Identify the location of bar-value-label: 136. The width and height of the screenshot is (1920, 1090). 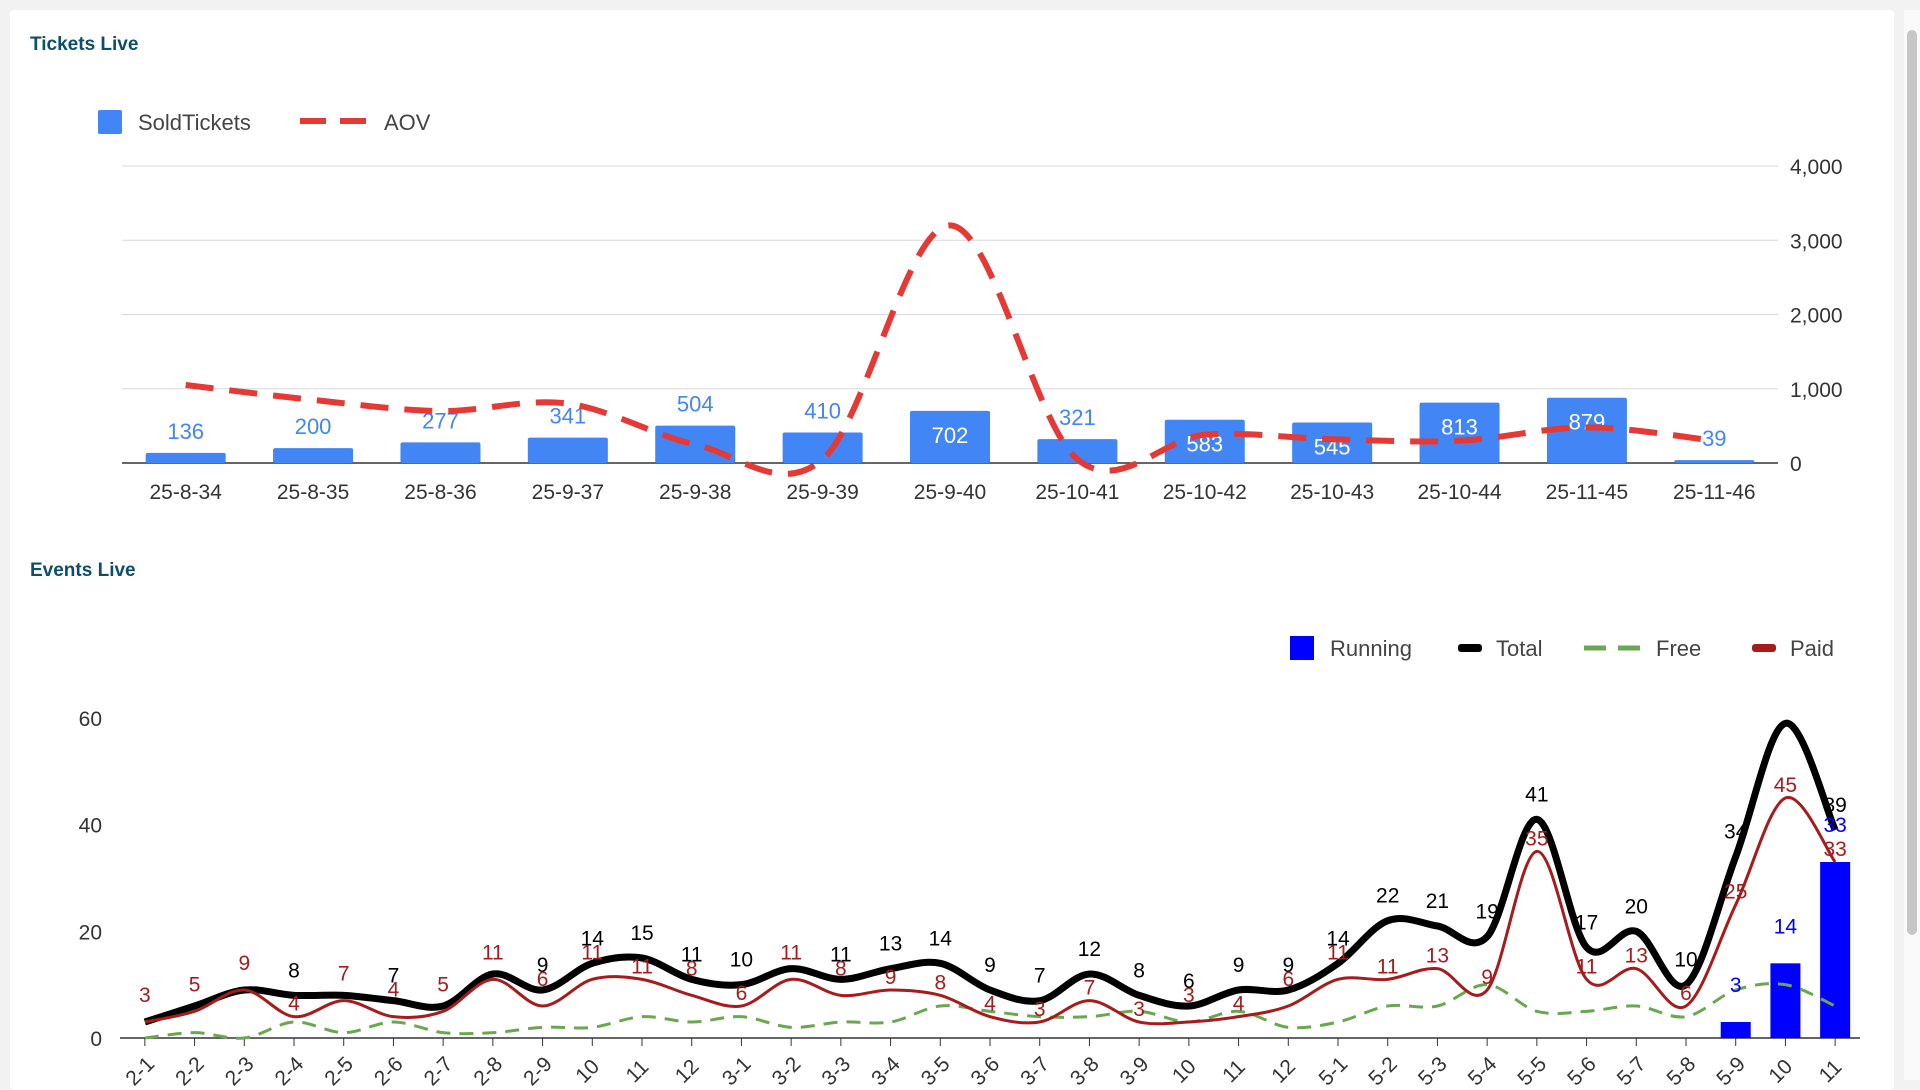
(185, 431).